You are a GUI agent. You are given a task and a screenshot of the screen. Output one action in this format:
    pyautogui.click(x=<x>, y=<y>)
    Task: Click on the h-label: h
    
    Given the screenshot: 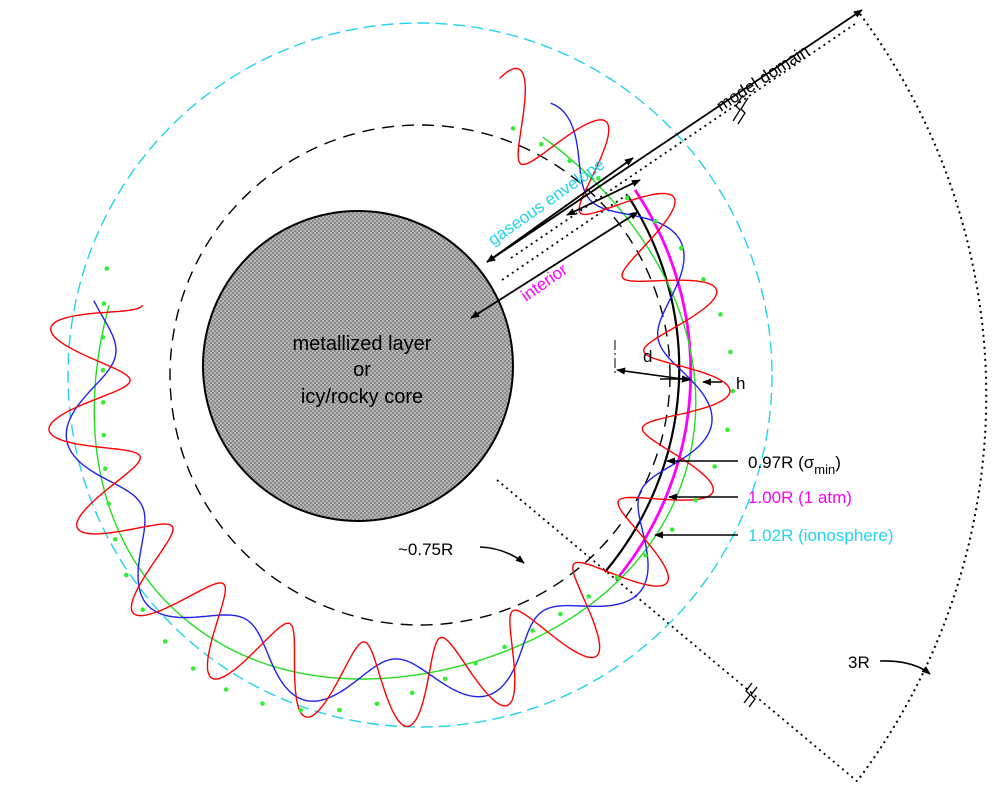 What is the action you would take?
    pyautogui.click(x=740, y=383)
    